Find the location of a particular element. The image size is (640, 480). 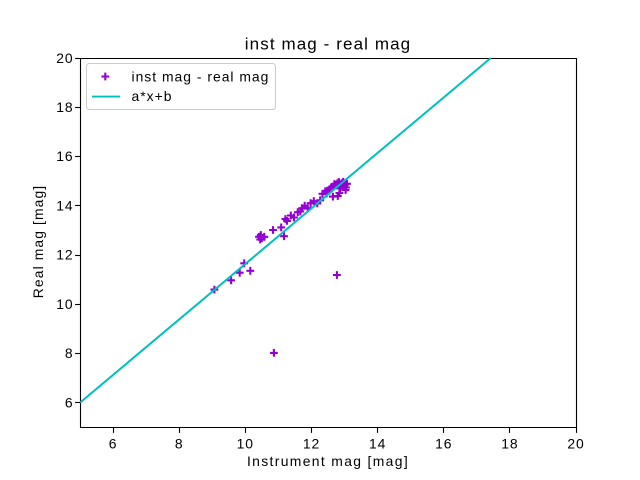

svg-text: Instrument mag [mag] is located at coordinates (328, 461).